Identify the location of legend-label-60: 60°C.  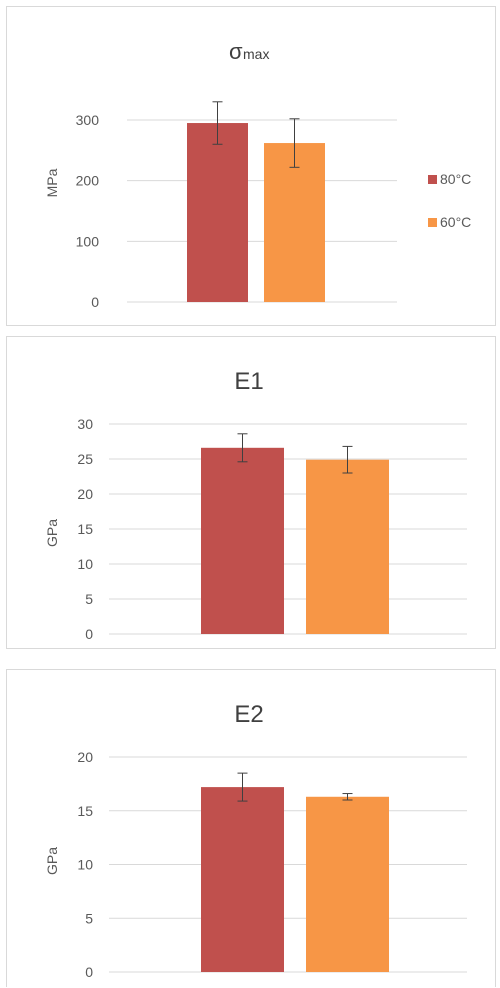
(455, 222).